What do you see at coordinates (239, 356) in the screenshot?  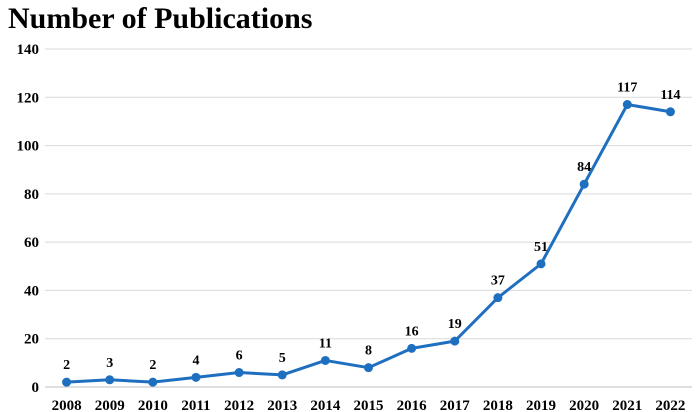 I see `data-label: 6` at bounding box center [239, 356].